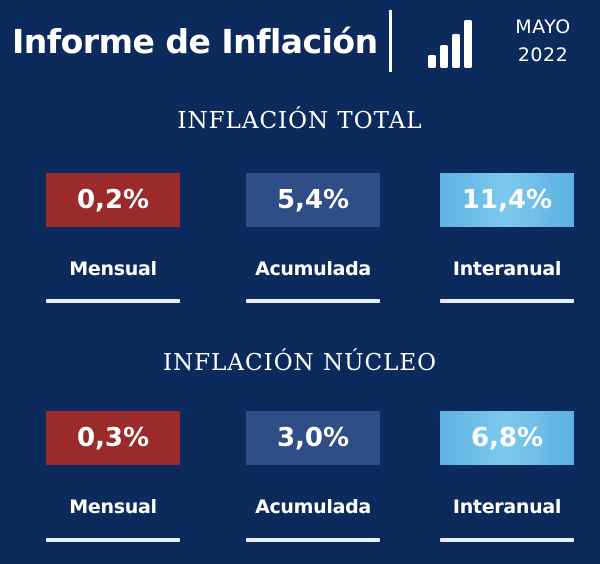 The width and height of the screenshot is (600, 564). What do you see at coordinates (507, 507) in the screenshot?
I see `core-annual-label: Interanual` at bounding box center [507, 507].